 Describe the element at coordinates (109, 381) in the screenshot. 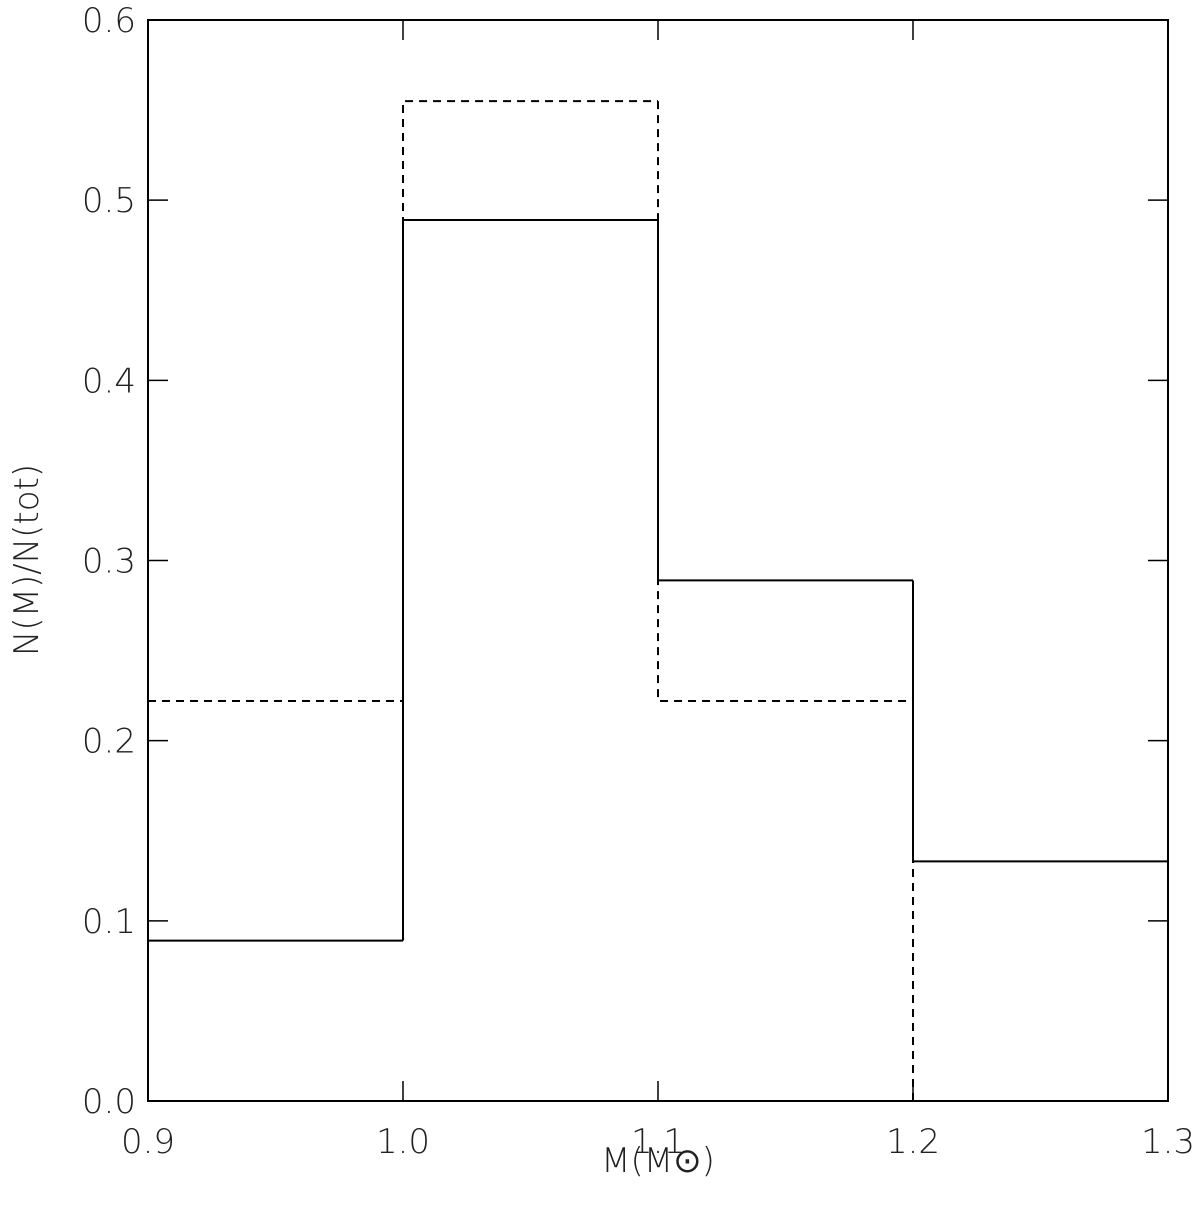

I see `y-tick-label: 0.4` at that location.